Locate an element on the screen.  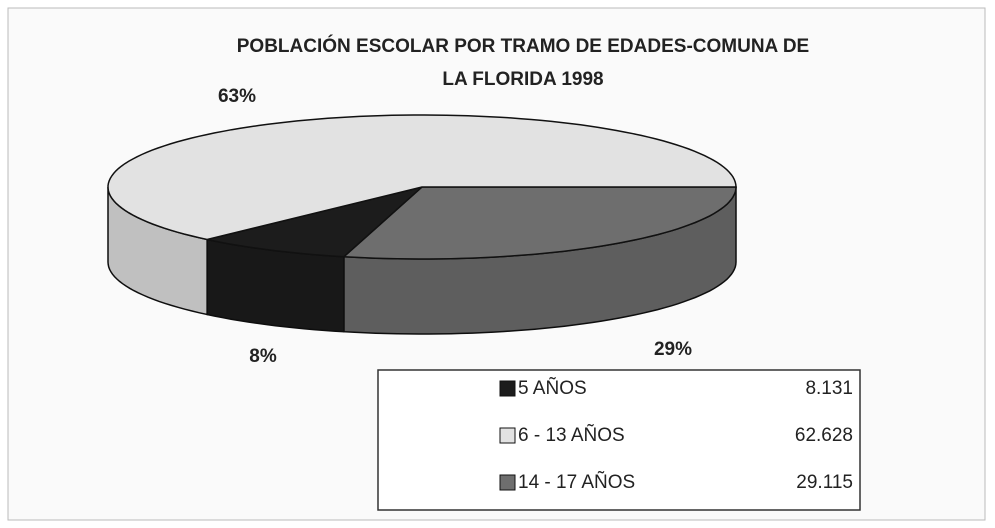
legend is located at coordinates (619, 440).